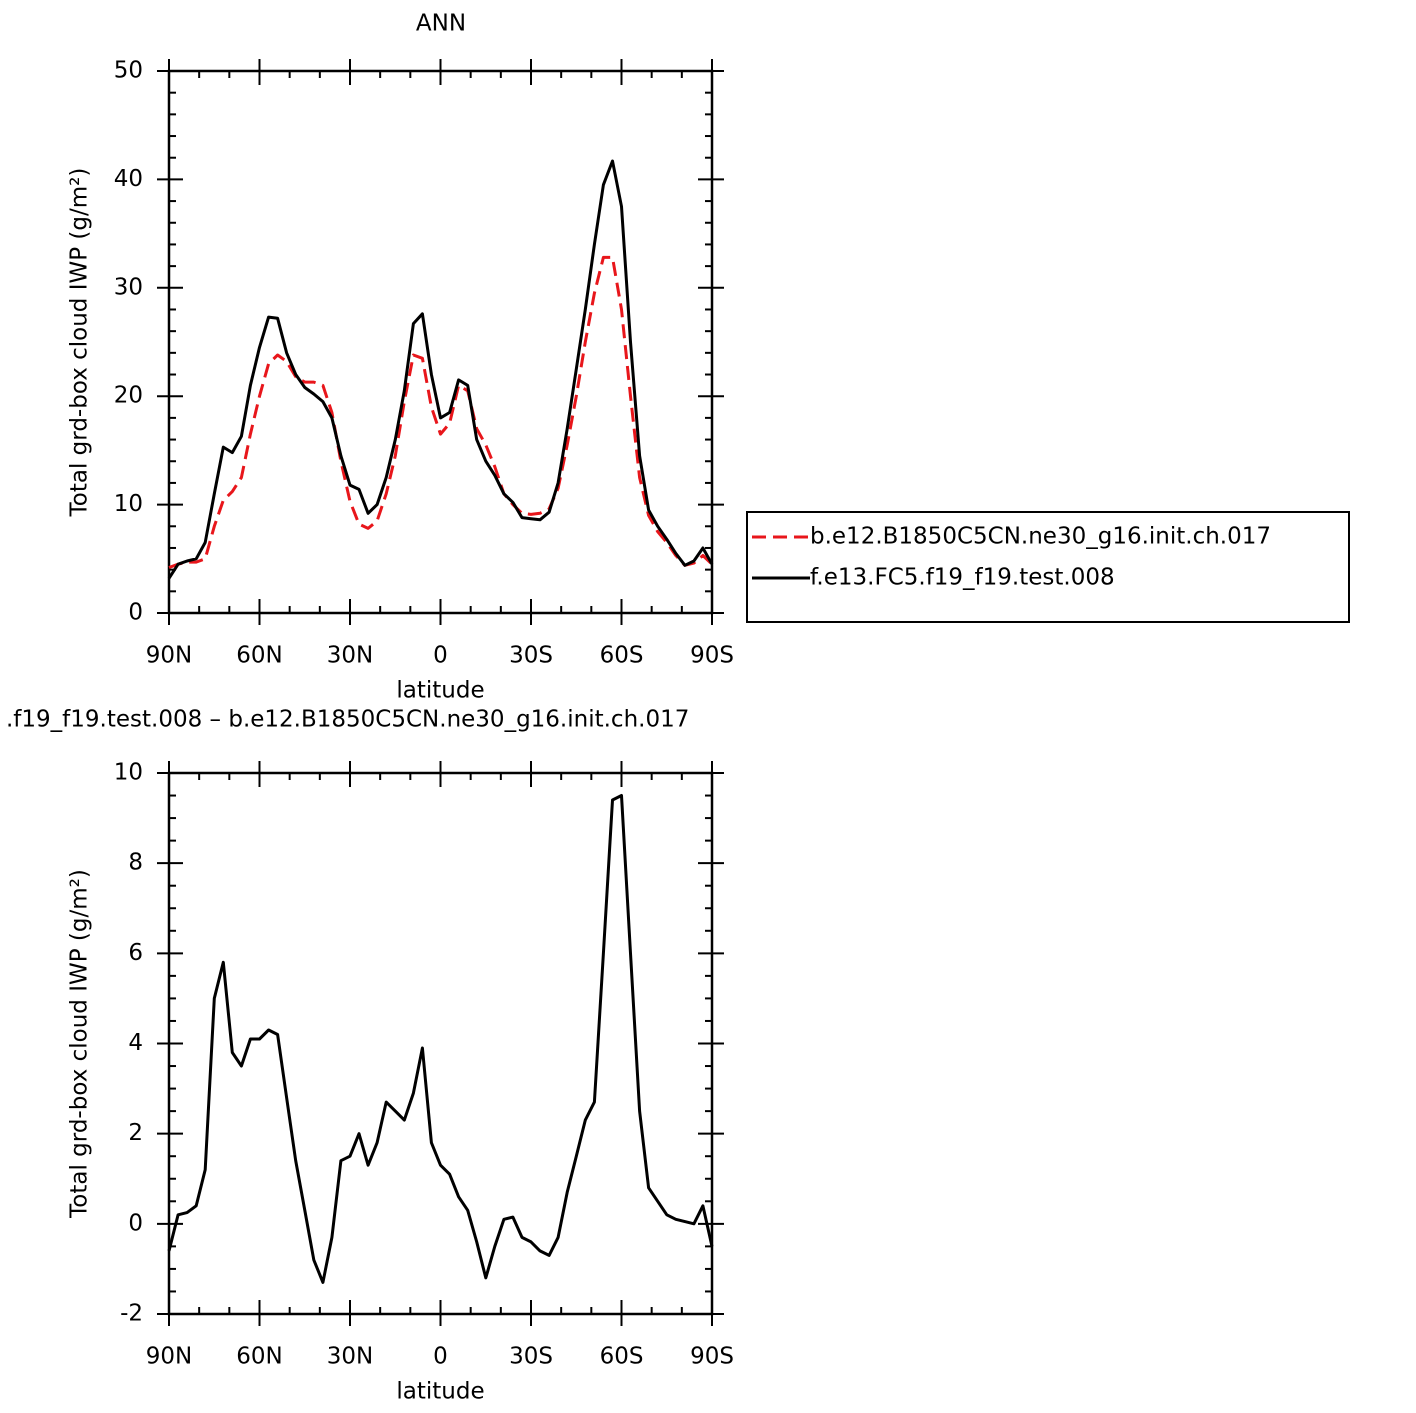 Image resolution: width=1416 pixels, height=1413 pixels. I want to click on y-tick-label: 4, so click(135, 1043).